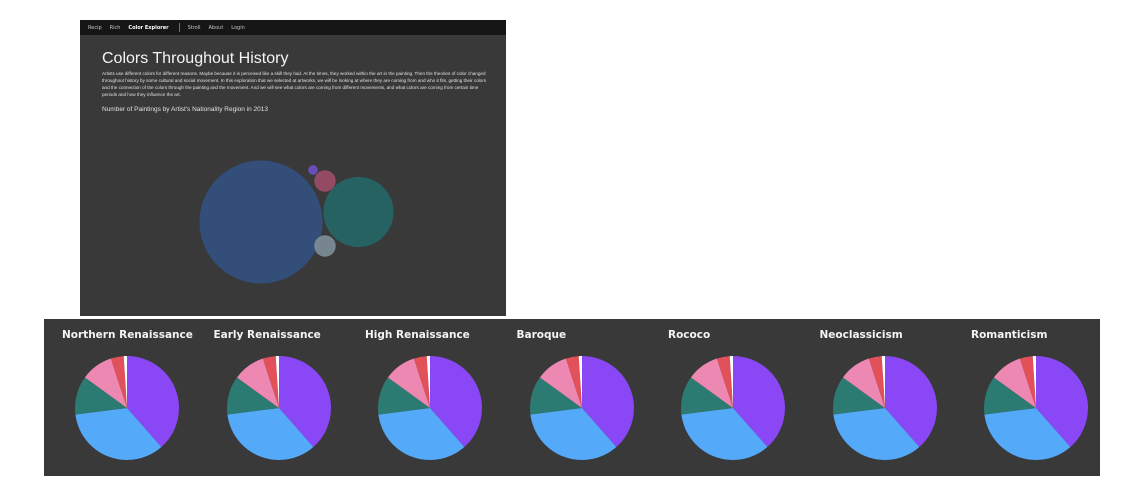 Image resolution: width=1133 pixels, height=498 pixels. I want to click on page-title: Colors Throughout History, so click(195, 58).